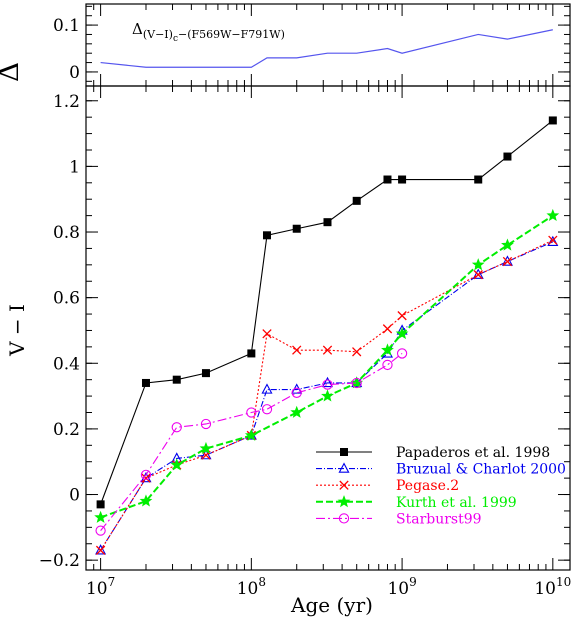 Image resolution: width=580 pixels, height=619 pixels. What do you see at coordinates (74, 167) in the screenshot?
I see `vi-y-tick-label: 1` at bounding box center [74, 167].